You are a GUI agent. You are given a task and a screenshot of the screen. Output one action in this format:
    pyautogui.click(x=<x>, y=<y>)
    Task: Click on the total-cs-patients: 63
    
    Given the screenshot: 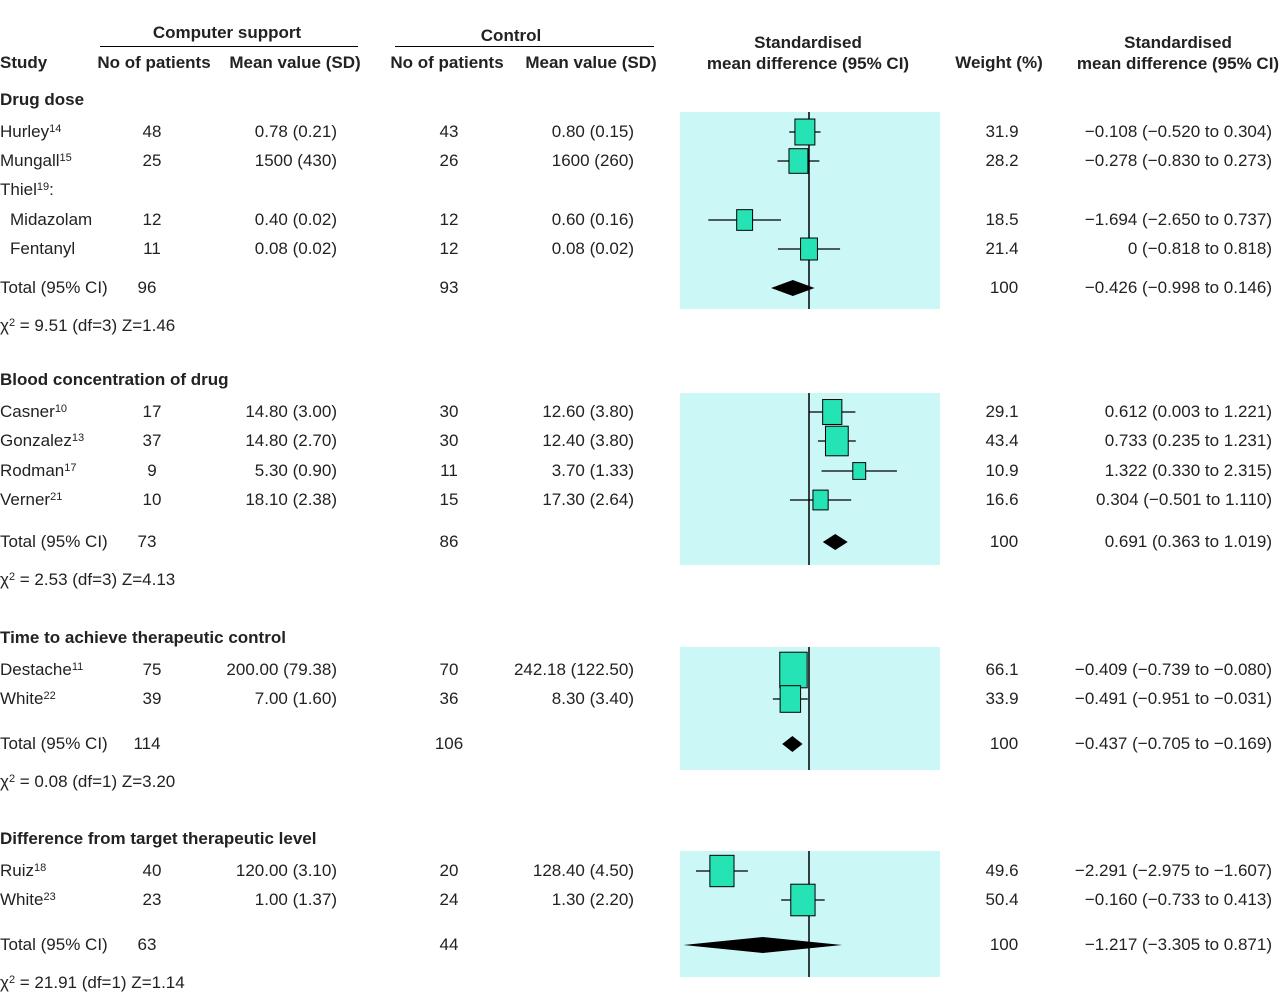 What is the action you would take?
    pyautogui.click(x=147, y=944)
    